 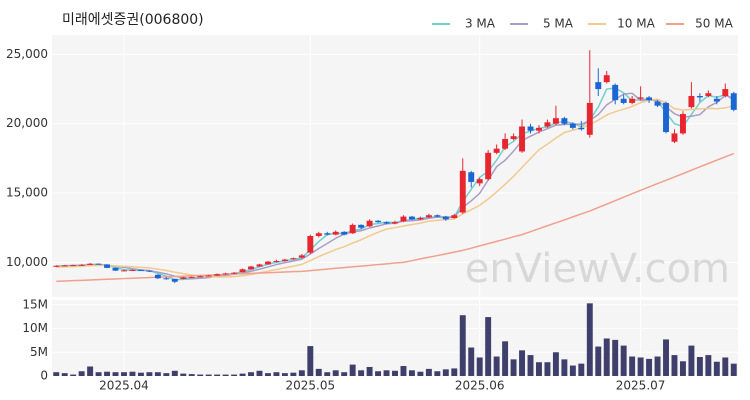 I want to click on y-tick-label: 15M, so click(x=35, y=304).